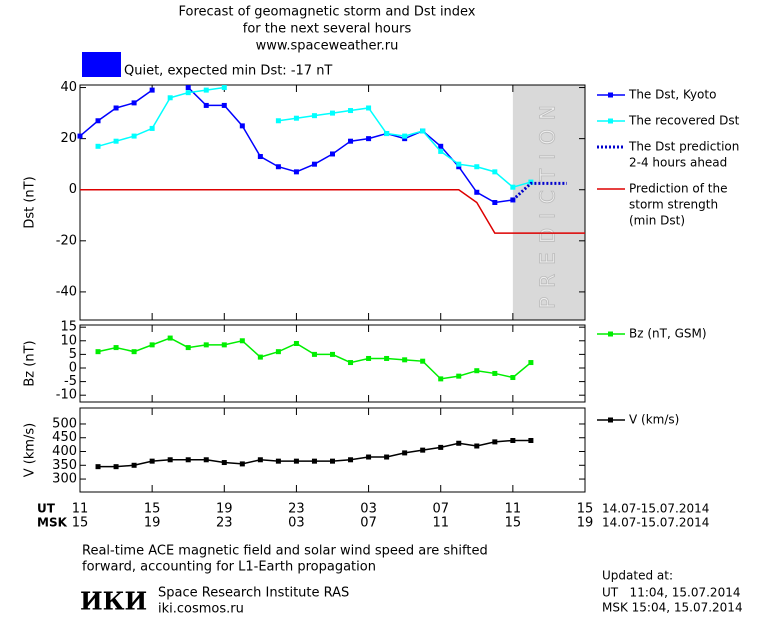 This screenshot has height=620, width=760. What do you see at coordinates (46, 509) in the screenshot?
I see `x-row-label: UT` at bounding box center [46, 509].